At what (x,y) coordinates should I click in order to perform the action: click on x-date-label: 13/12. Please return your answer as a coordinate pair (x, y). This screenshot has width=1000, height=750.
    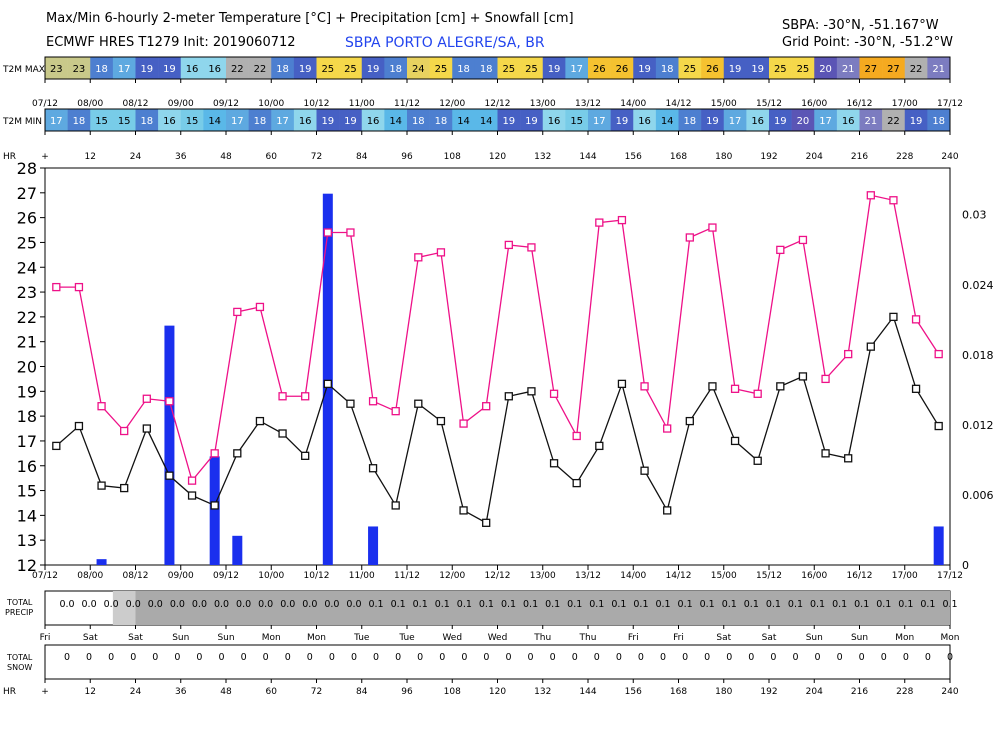
    Looking at the image, I should click on (588, 576).